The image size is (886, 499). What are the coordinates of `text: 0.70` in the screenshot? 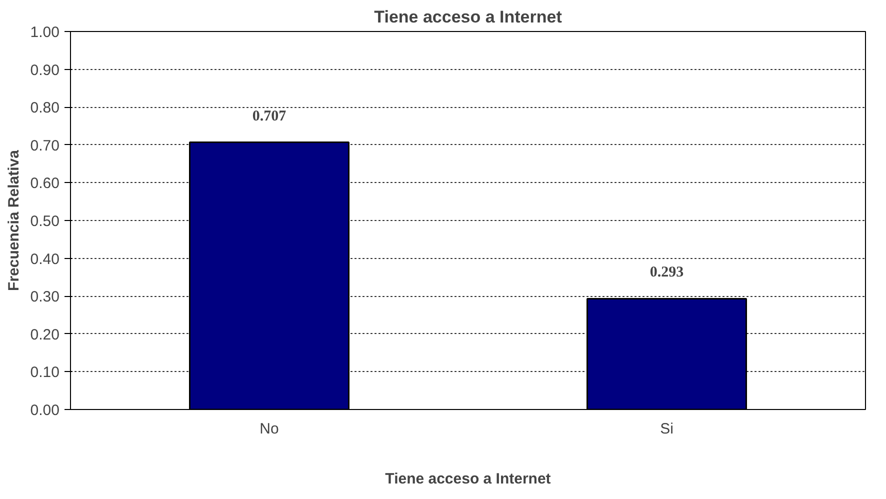 It's located at (45, 145).